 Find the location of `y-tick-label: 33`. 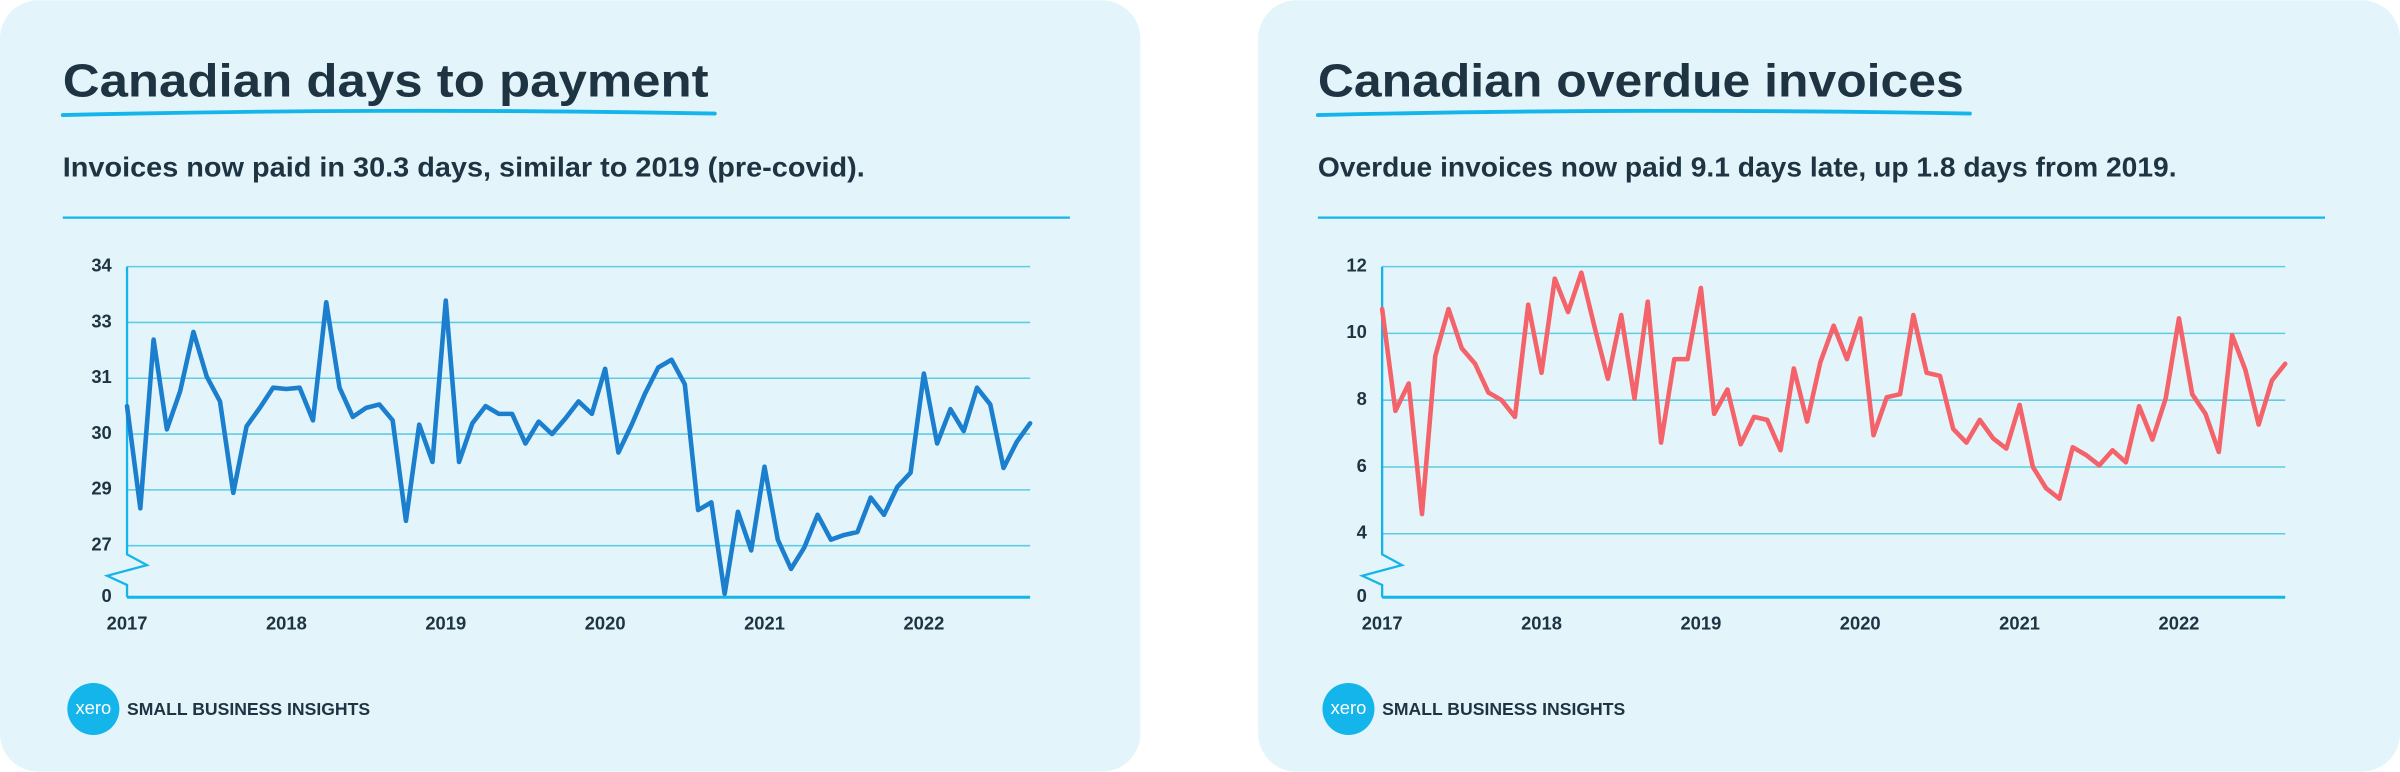

y-tick-label: 33 is located at coordinates (101, 320).